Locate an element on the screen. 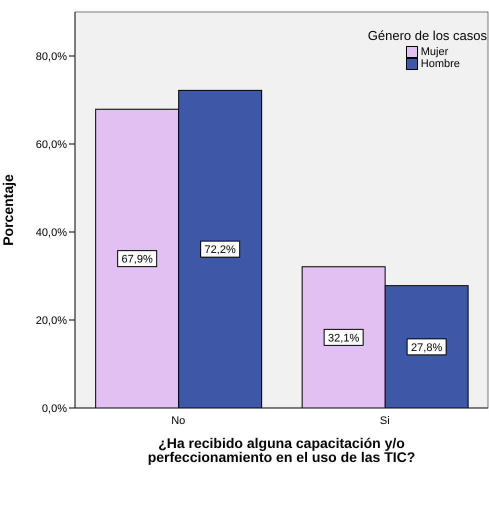 Image resolution: width=489 pixels, height=512 pixels. y-tick-label: 80,0% is located at coordinates (52, 56).